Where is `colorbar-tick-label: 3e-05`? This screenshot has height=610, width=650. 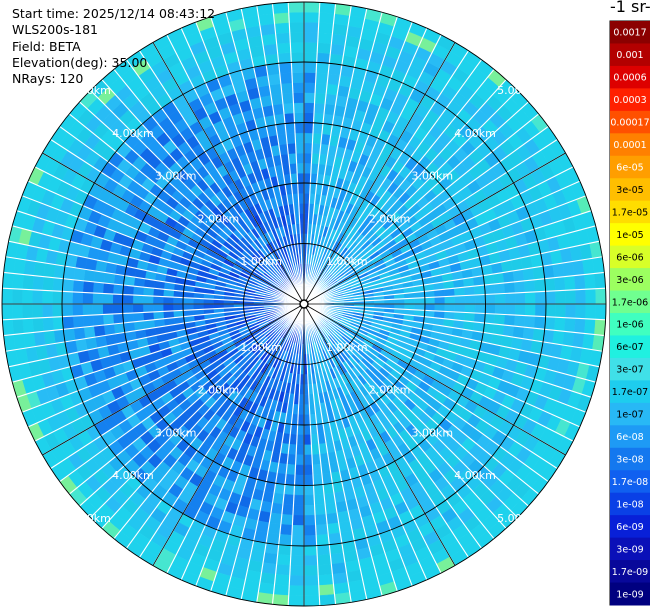 colorbar-tick-label: 3e-05 is located at coordinates (629, 190).